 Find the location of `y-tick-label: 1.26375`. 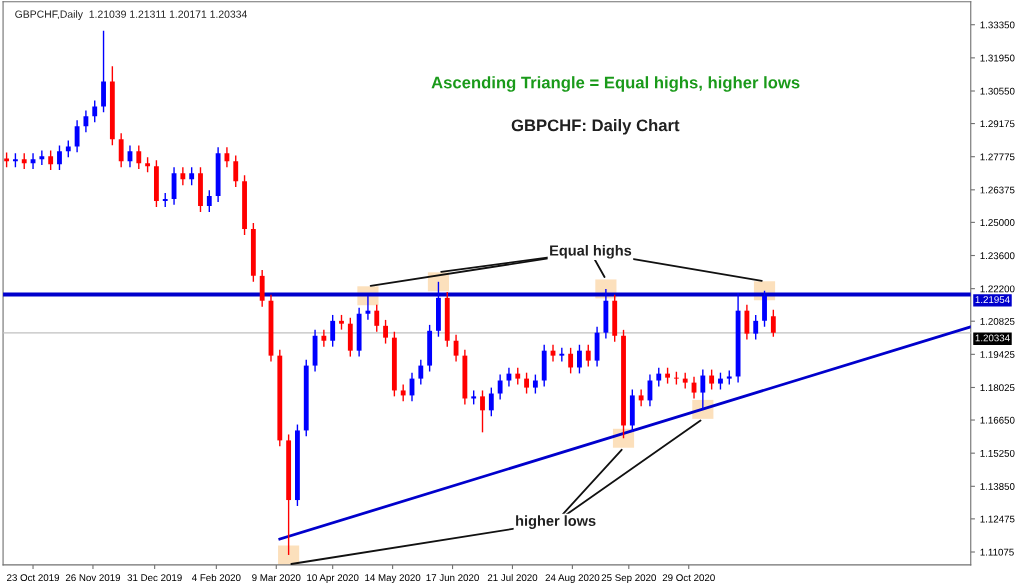

y-tick-label: 1.26375 is located at coordinates (997, 190).